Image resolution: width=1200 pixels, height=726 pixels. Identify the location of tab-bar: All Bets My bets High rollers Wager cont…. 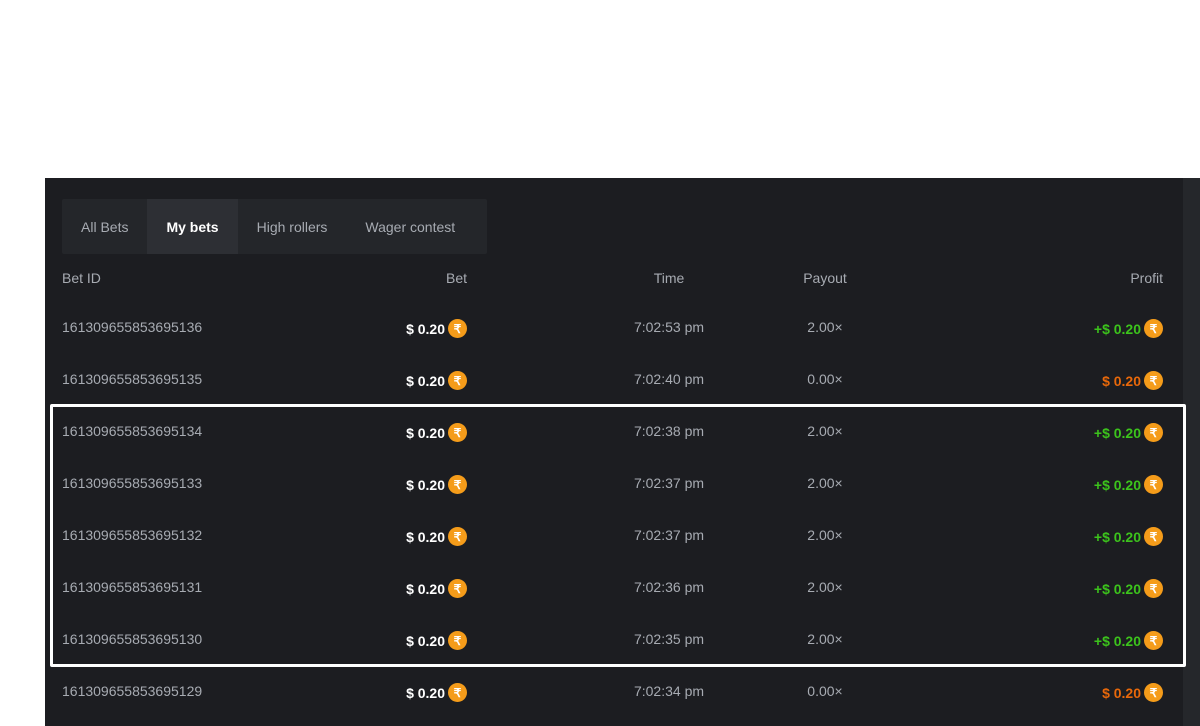
(274, 226).